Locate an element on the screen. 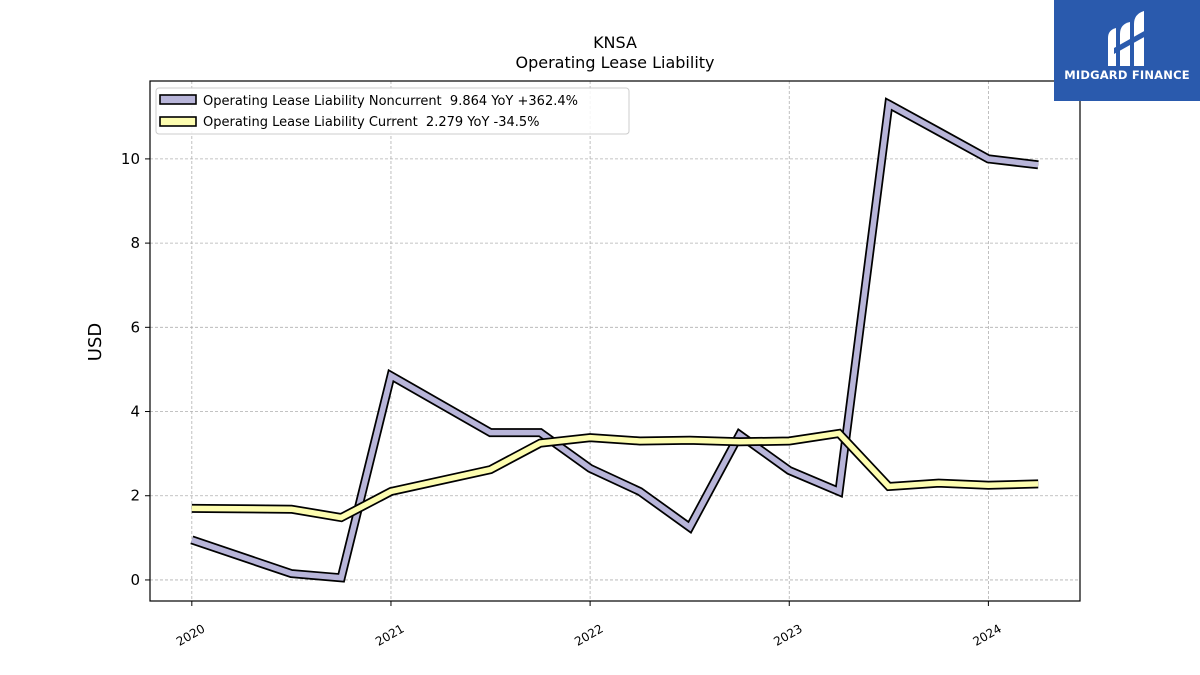 The width and height of the screenshot is (1200, 675). x-axis: 2020 2021 2022 2023 2024 is located at coordinates (589, 625).